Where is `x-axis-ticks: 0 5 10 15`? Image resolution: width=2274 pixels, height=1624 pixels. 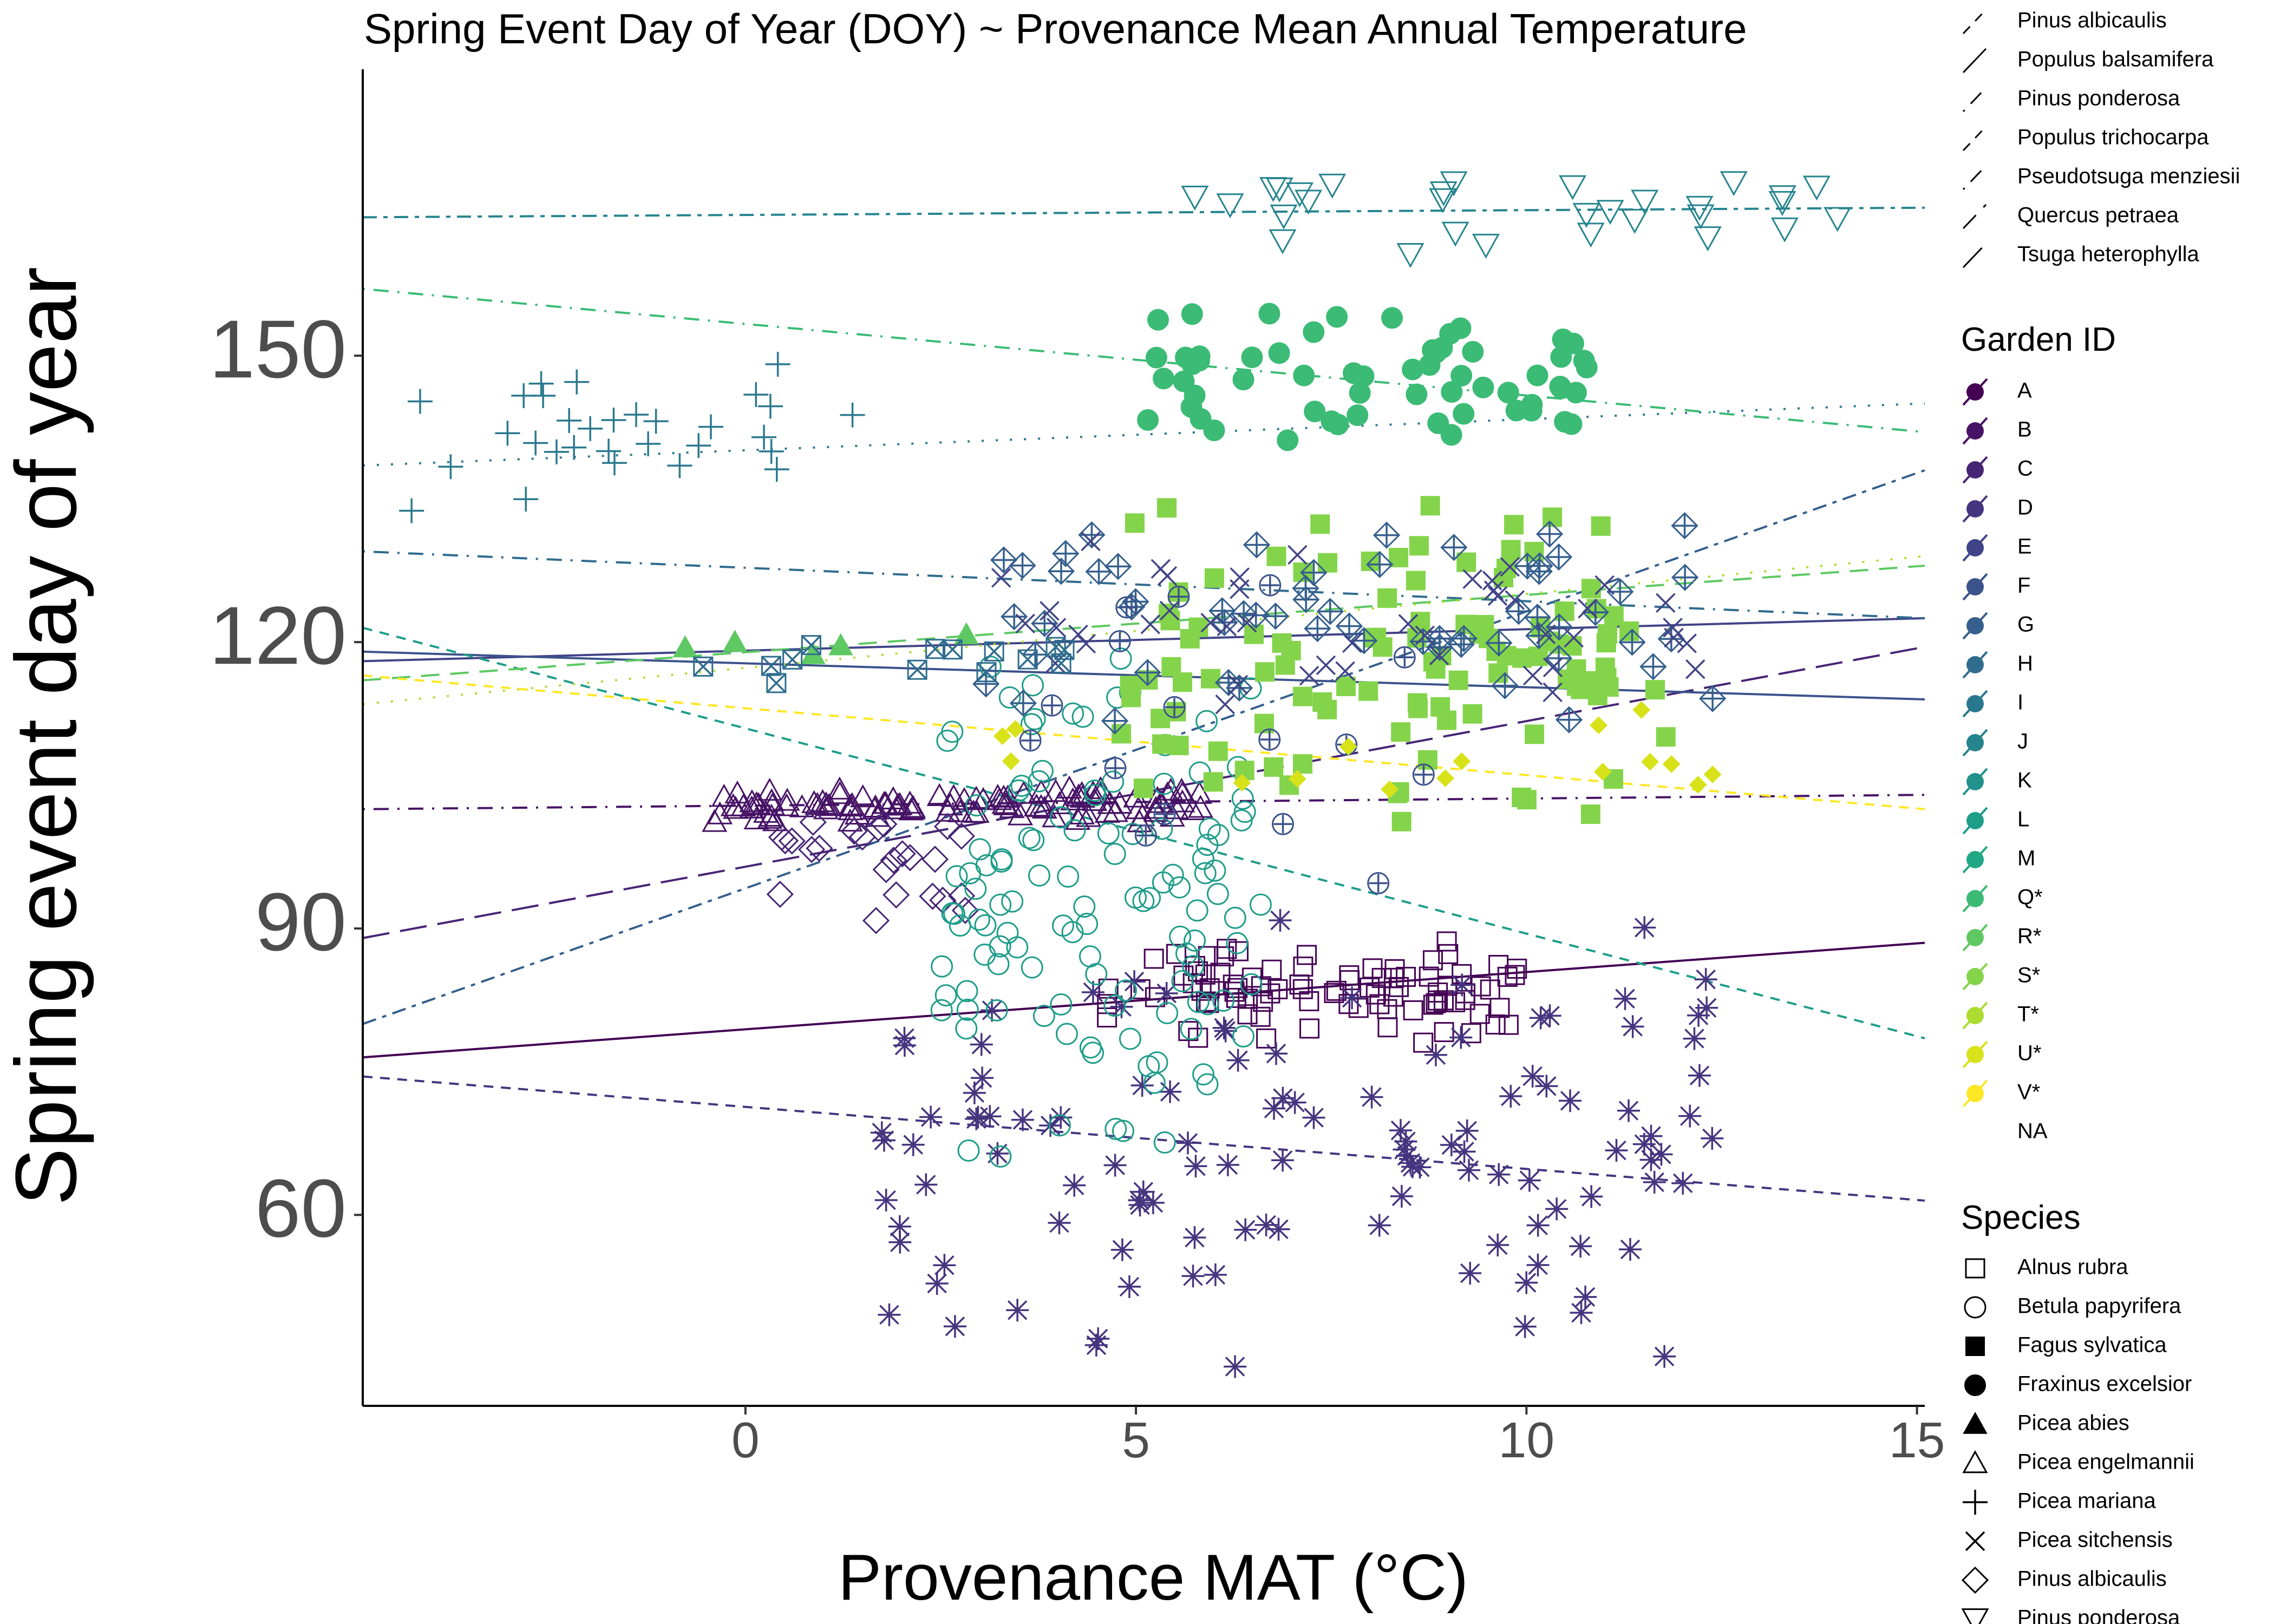
x-axis-ticks: 0 5 10 15 is located at coordinates (1338, 1437).